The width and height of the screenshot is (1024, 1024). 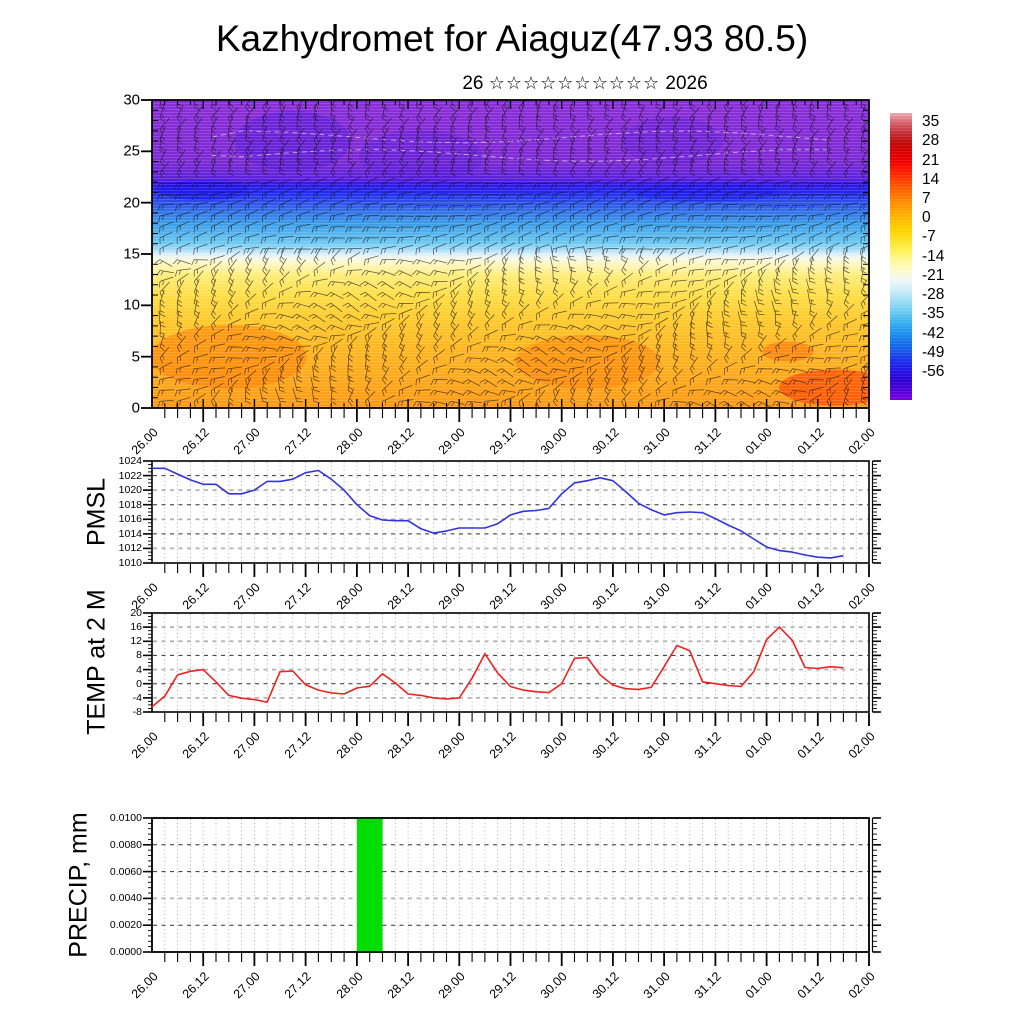 I want to click on page-title: Kazhydromet for Aiaguz(47.93 80.5), so click(x=512, y=38).